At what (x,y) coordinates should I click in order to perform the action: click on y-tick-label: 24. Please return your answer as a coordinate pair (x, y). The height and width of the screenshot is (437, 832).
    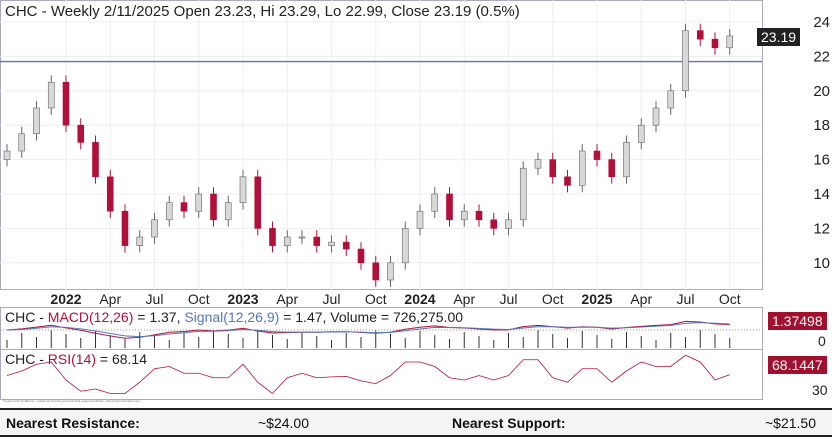
    Looking at the image, I should click on (821, 22).